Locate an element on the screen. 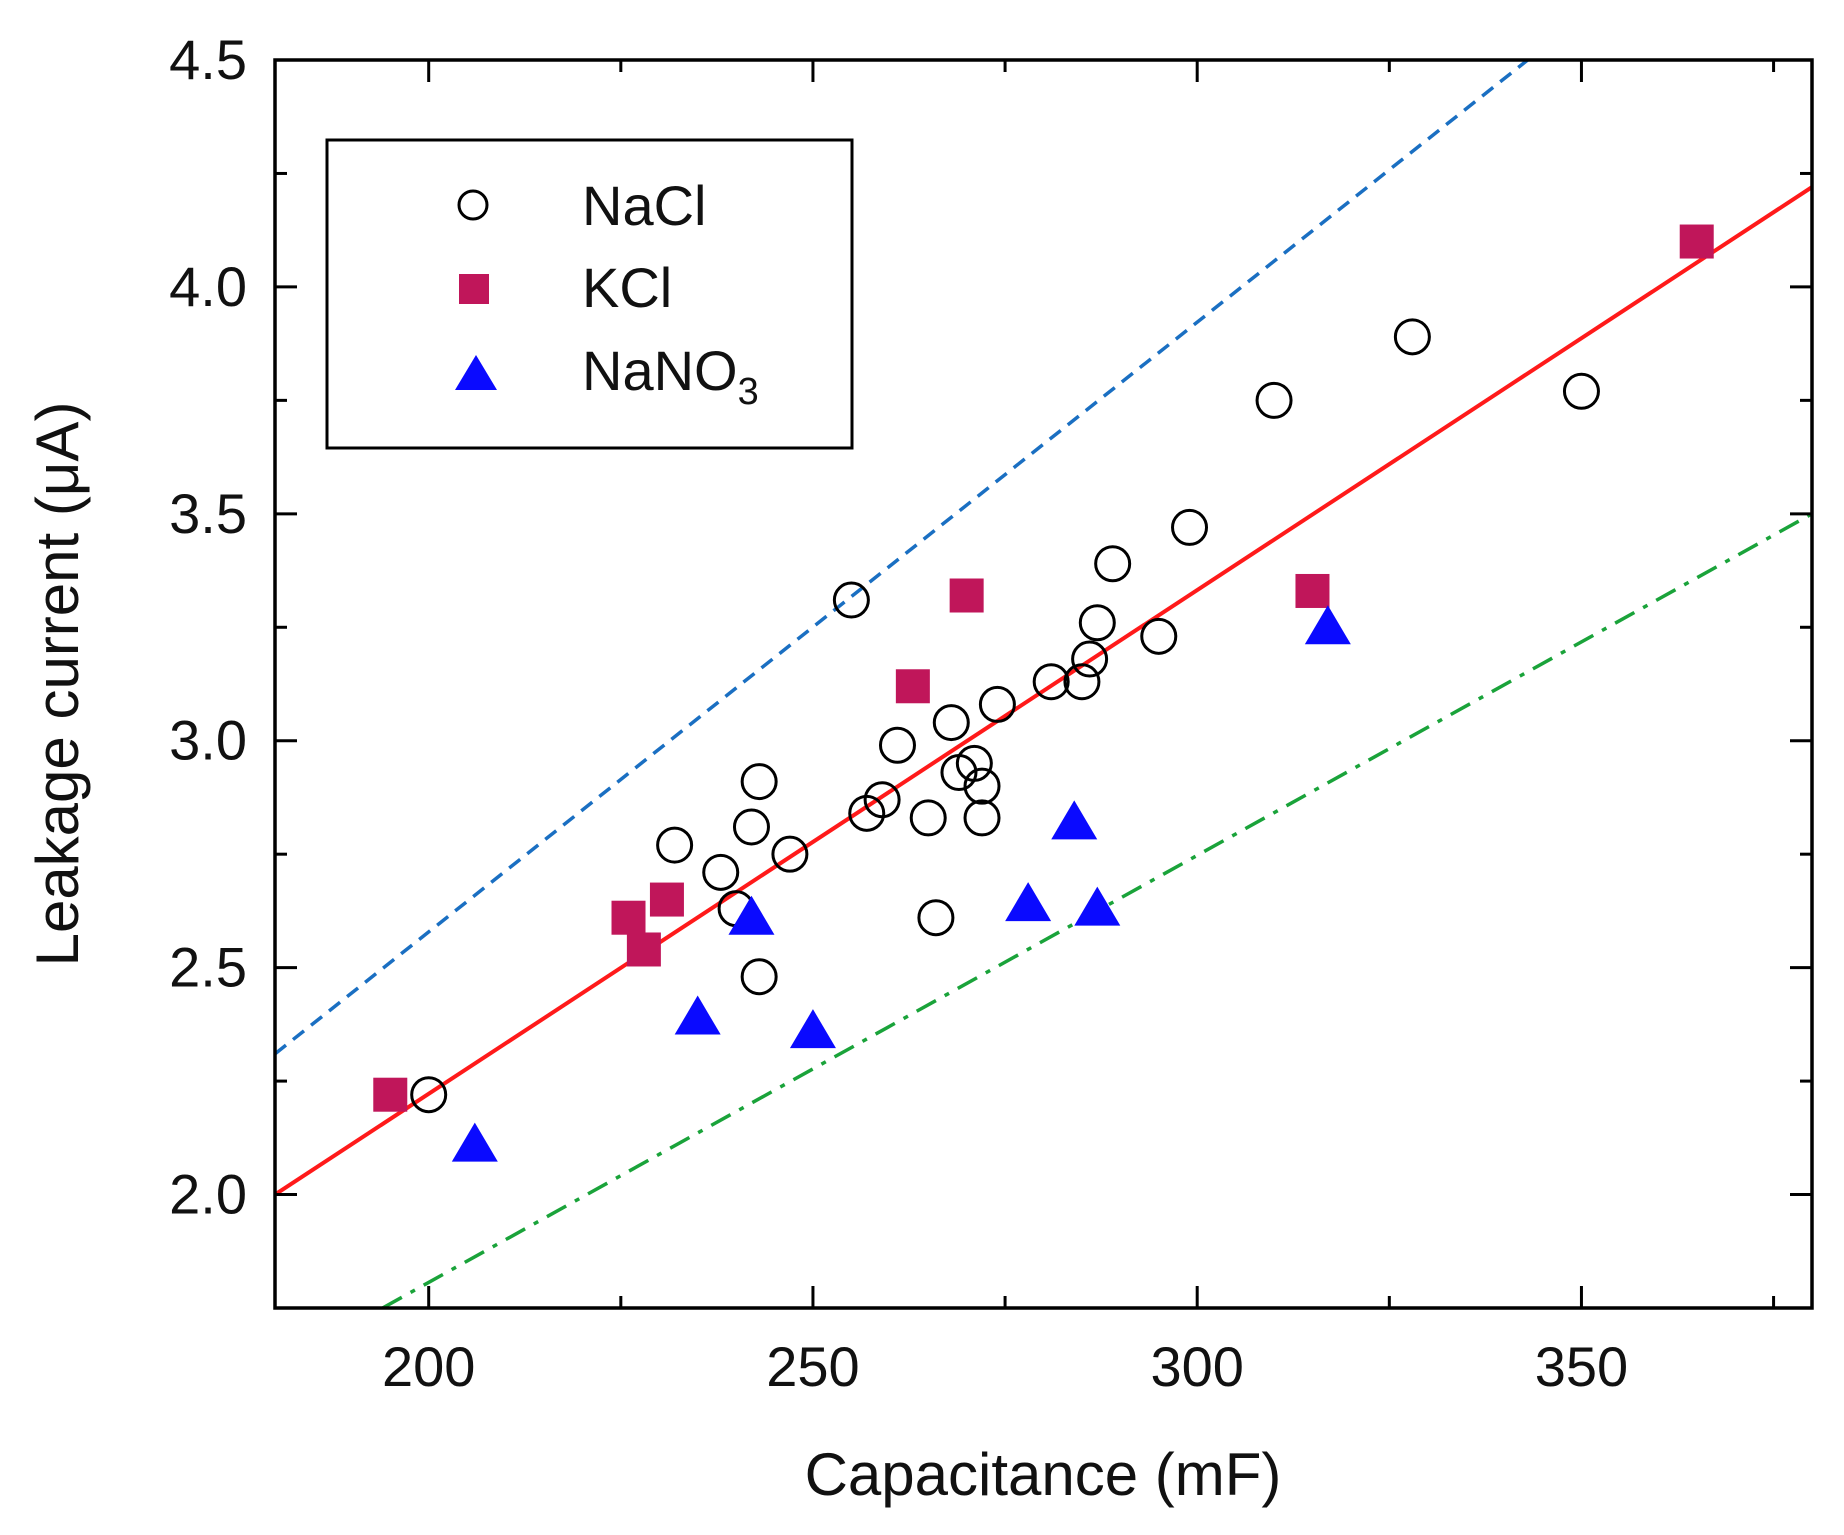  y-tick-label: 4.0 is located at coordinates (208, 286).